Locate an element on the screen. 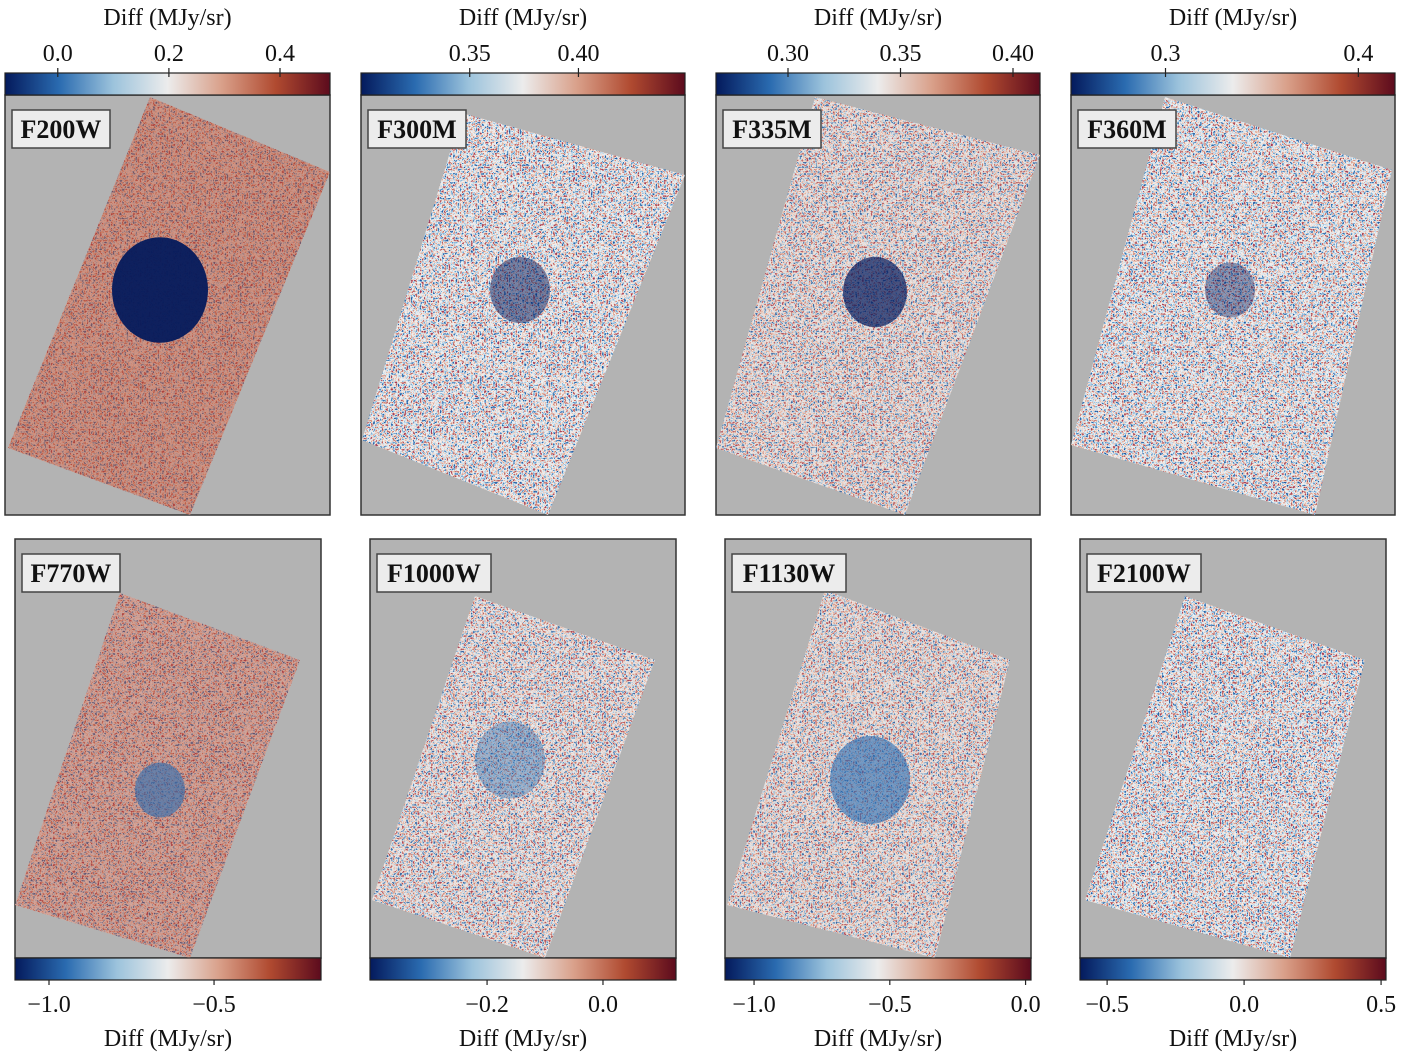 The width and height of the screenshot is (1414, 1058). panel-label: F770W is located at coordinates (71, 573).